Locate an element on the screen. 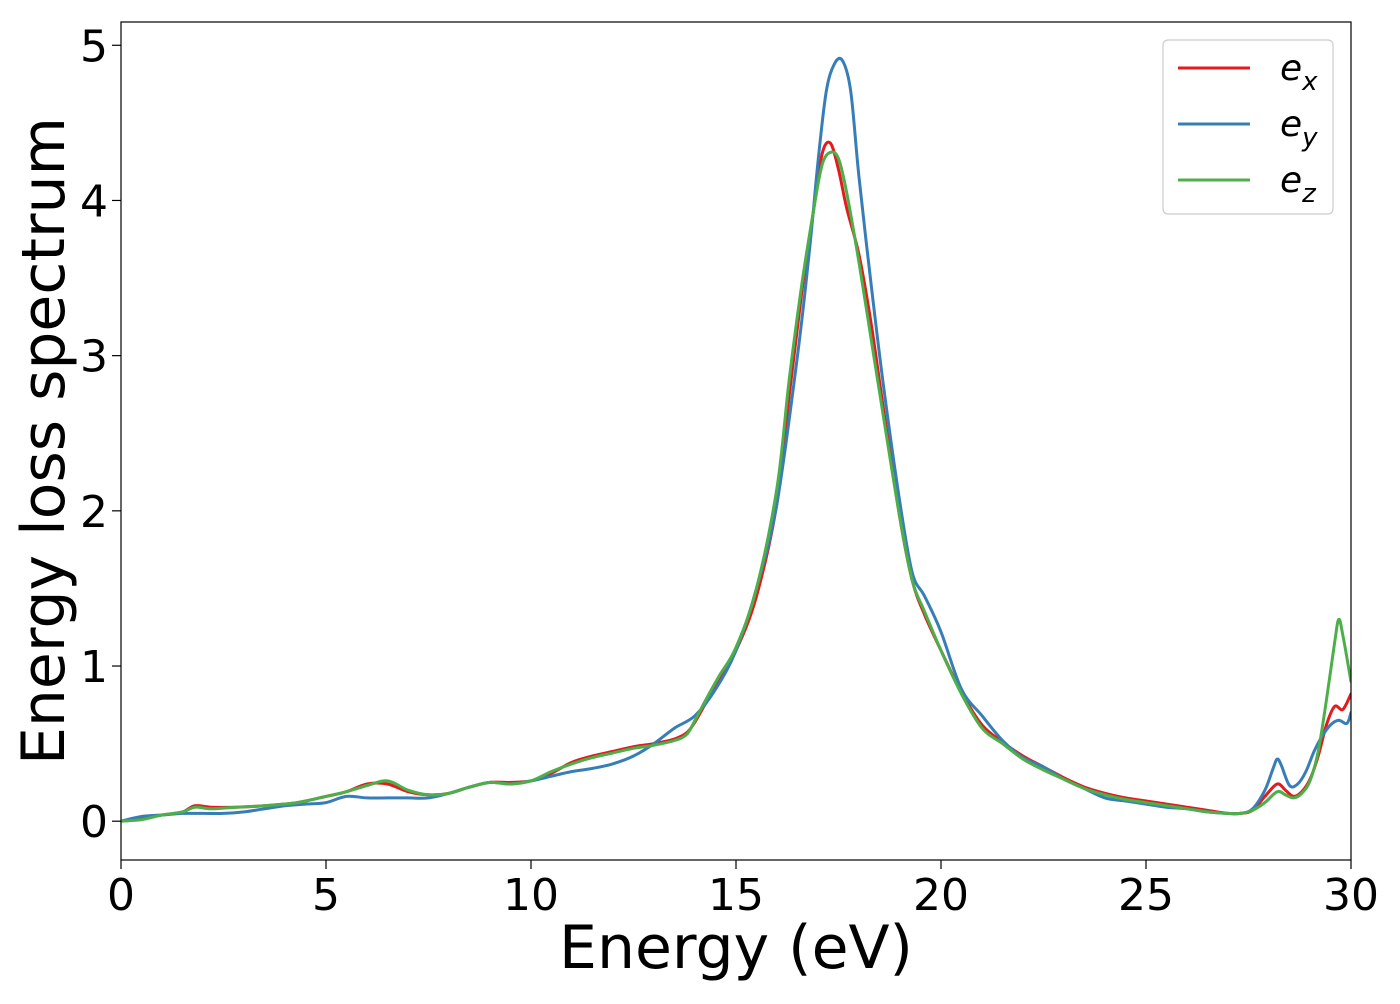  x-tick-label: 30 is located at coordinates (1351, 895).